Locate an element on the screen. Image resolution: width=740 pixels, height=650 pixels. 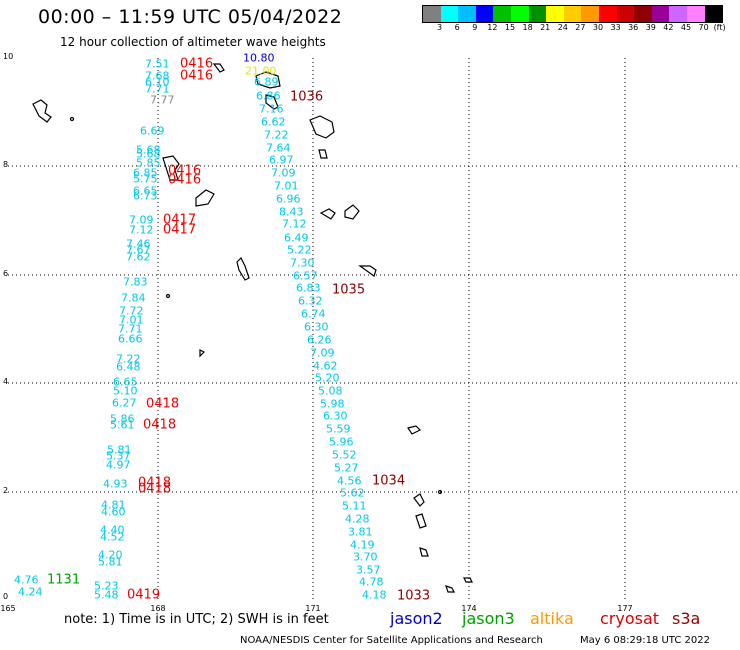
wave-height-value: 4.18 is located at coordinates (374, 595).